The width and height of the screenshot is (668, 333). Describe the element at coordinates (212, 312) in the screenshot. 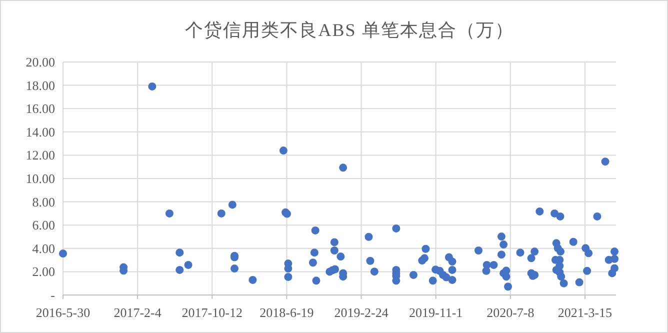

I see `x-tick-label: 2017-10-12` at that location.